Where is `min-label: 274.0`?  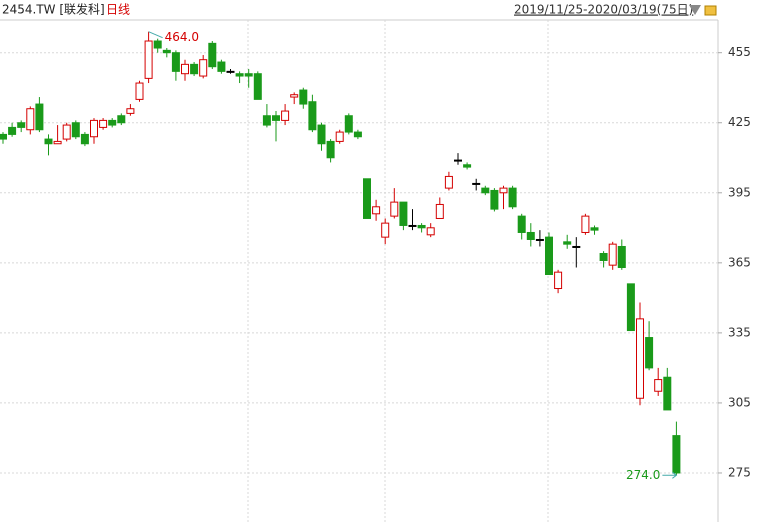 min-label: 274.0 is located at coordinates (643, 475).